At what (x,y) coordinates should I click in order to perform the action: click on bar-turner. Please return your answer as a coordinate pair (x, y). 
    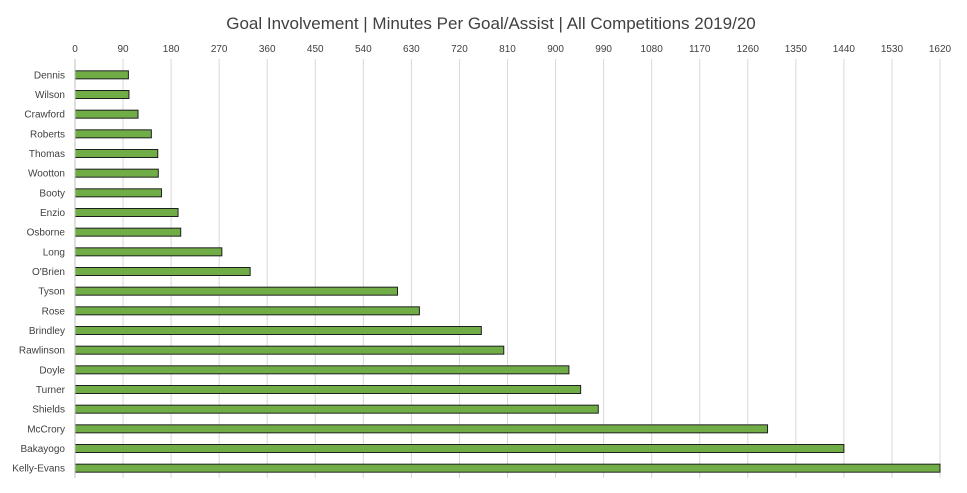
    Looking at the image, I should click on (328, 389).